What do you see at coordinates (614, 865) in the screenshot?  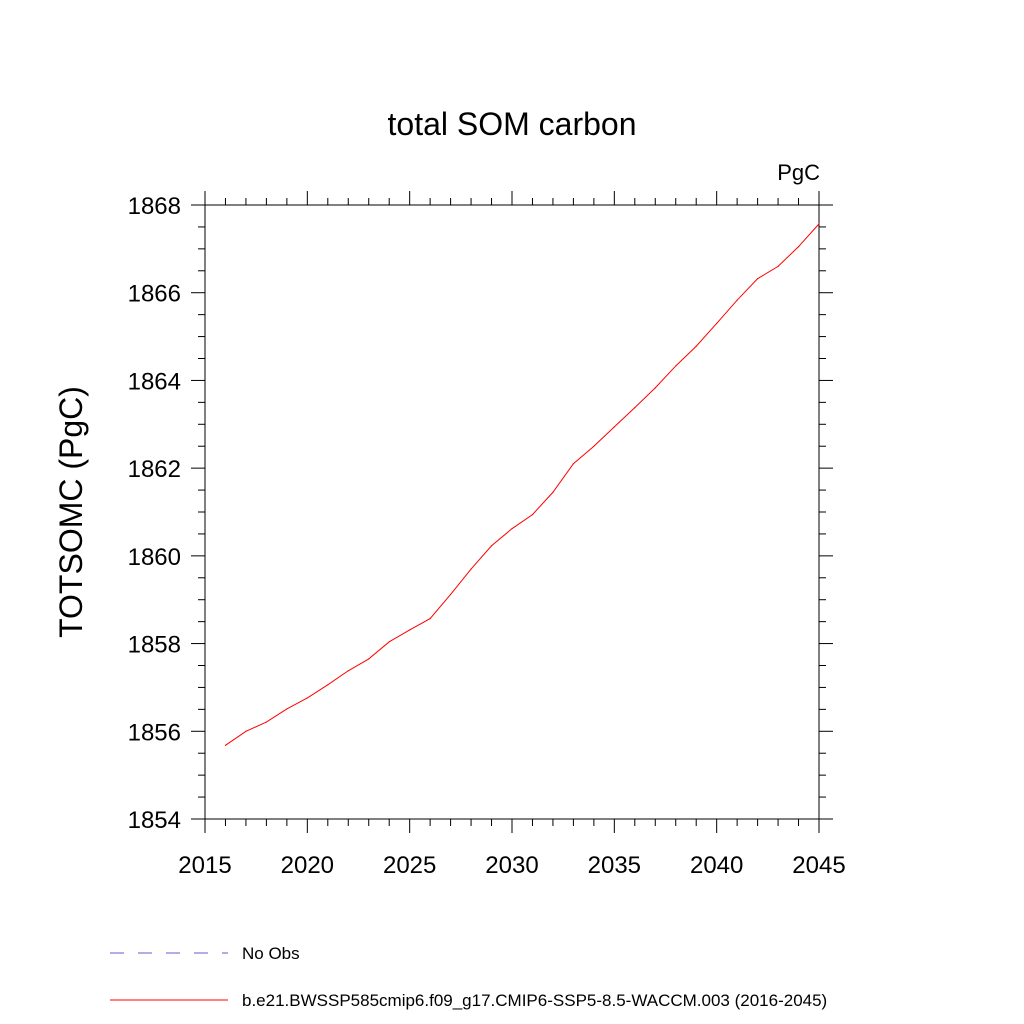 I see `x-tick-label: 2035` at bounding box center [614, 865].